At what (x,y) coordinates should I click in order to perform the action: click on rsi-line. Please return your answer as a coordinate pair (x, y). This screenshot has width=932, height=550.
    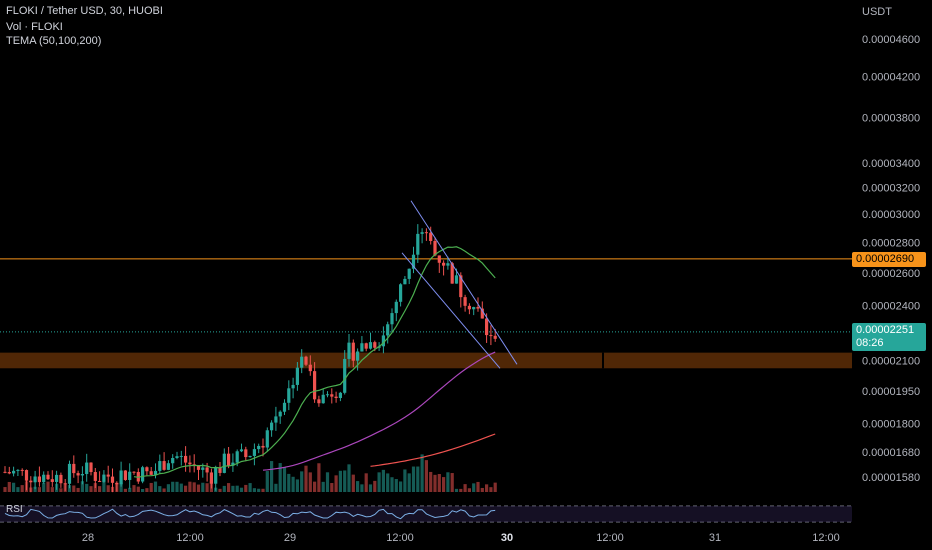
    Looking at the image, I should click on (250, 514).